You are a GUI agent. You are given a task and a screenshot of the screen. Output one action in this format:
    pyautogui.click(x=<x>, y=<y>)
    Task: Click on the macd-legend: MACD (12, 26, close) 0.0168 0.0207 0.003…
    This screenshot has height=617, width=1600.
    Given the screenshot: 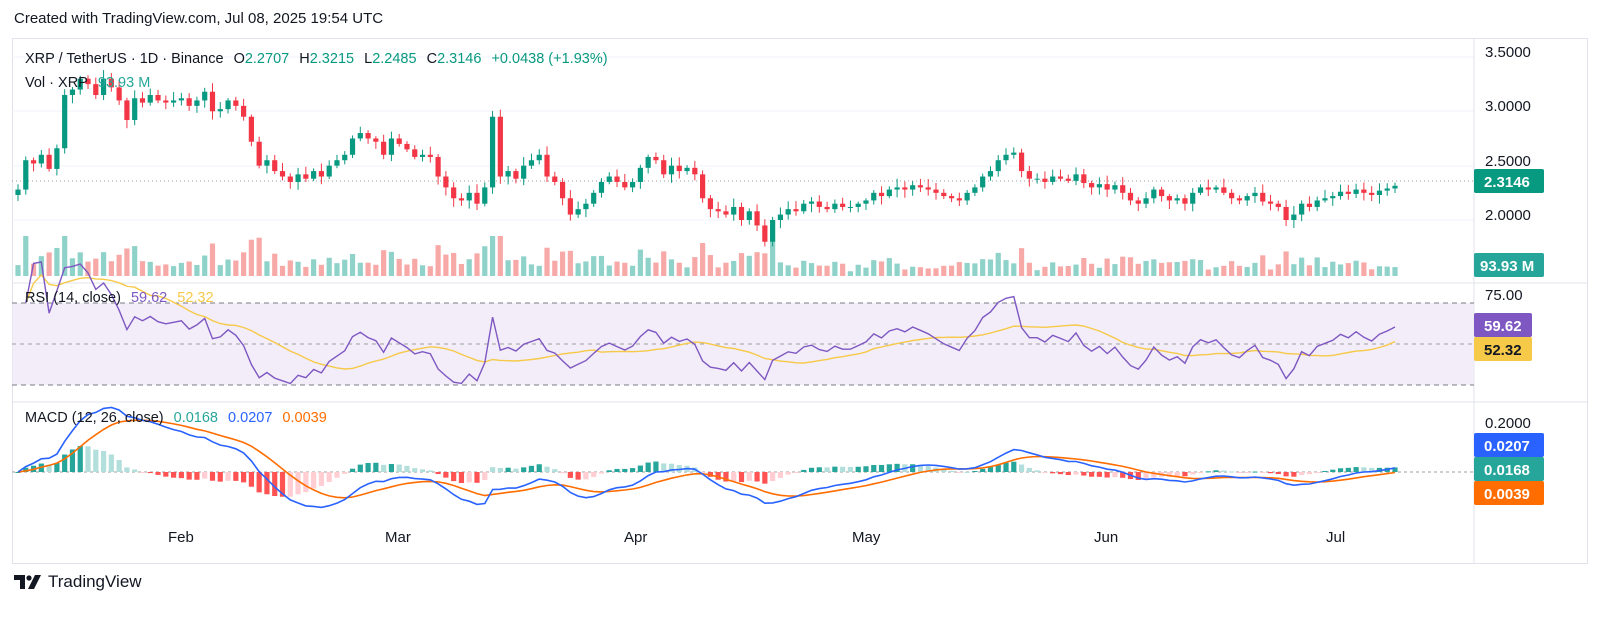 What is the action you would take?
    pyautogui.click(x=179, y=418)
    